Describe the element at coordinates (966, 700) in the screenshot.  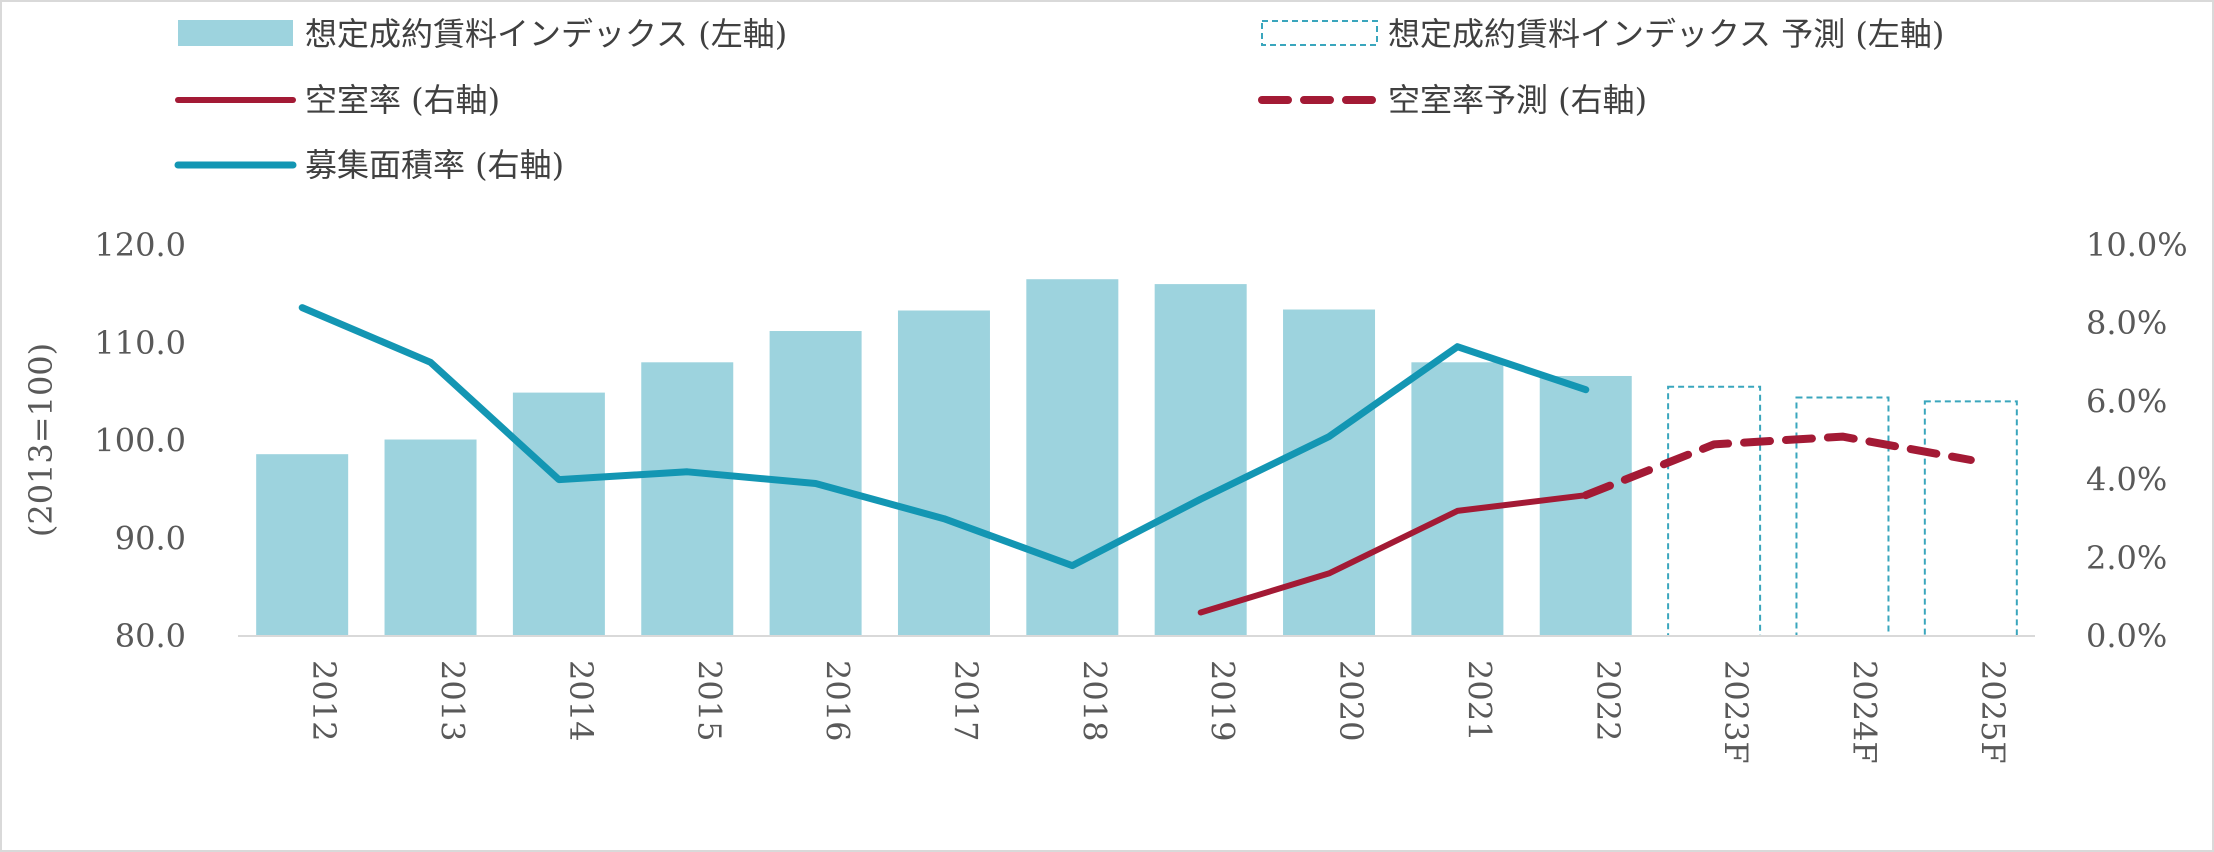
I see `x-axis-tick-label: 2017` at that location.